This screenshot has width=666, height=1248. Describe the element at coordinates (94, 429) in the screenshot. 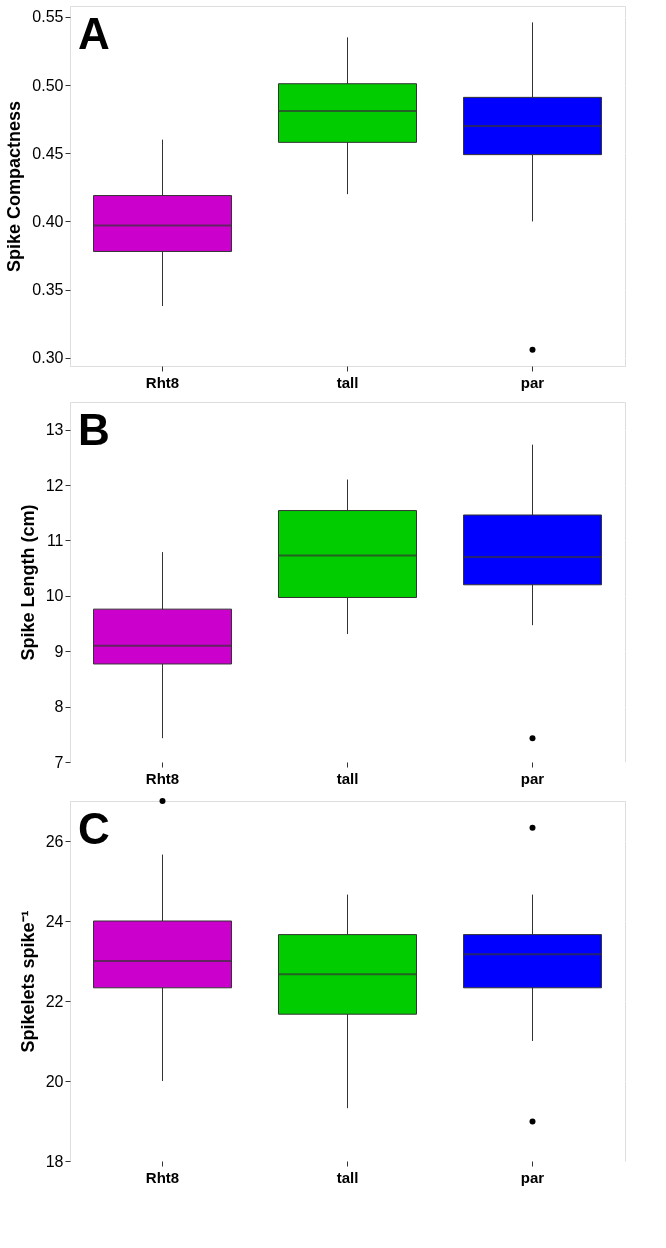

I see `chart-title: B` at that location.